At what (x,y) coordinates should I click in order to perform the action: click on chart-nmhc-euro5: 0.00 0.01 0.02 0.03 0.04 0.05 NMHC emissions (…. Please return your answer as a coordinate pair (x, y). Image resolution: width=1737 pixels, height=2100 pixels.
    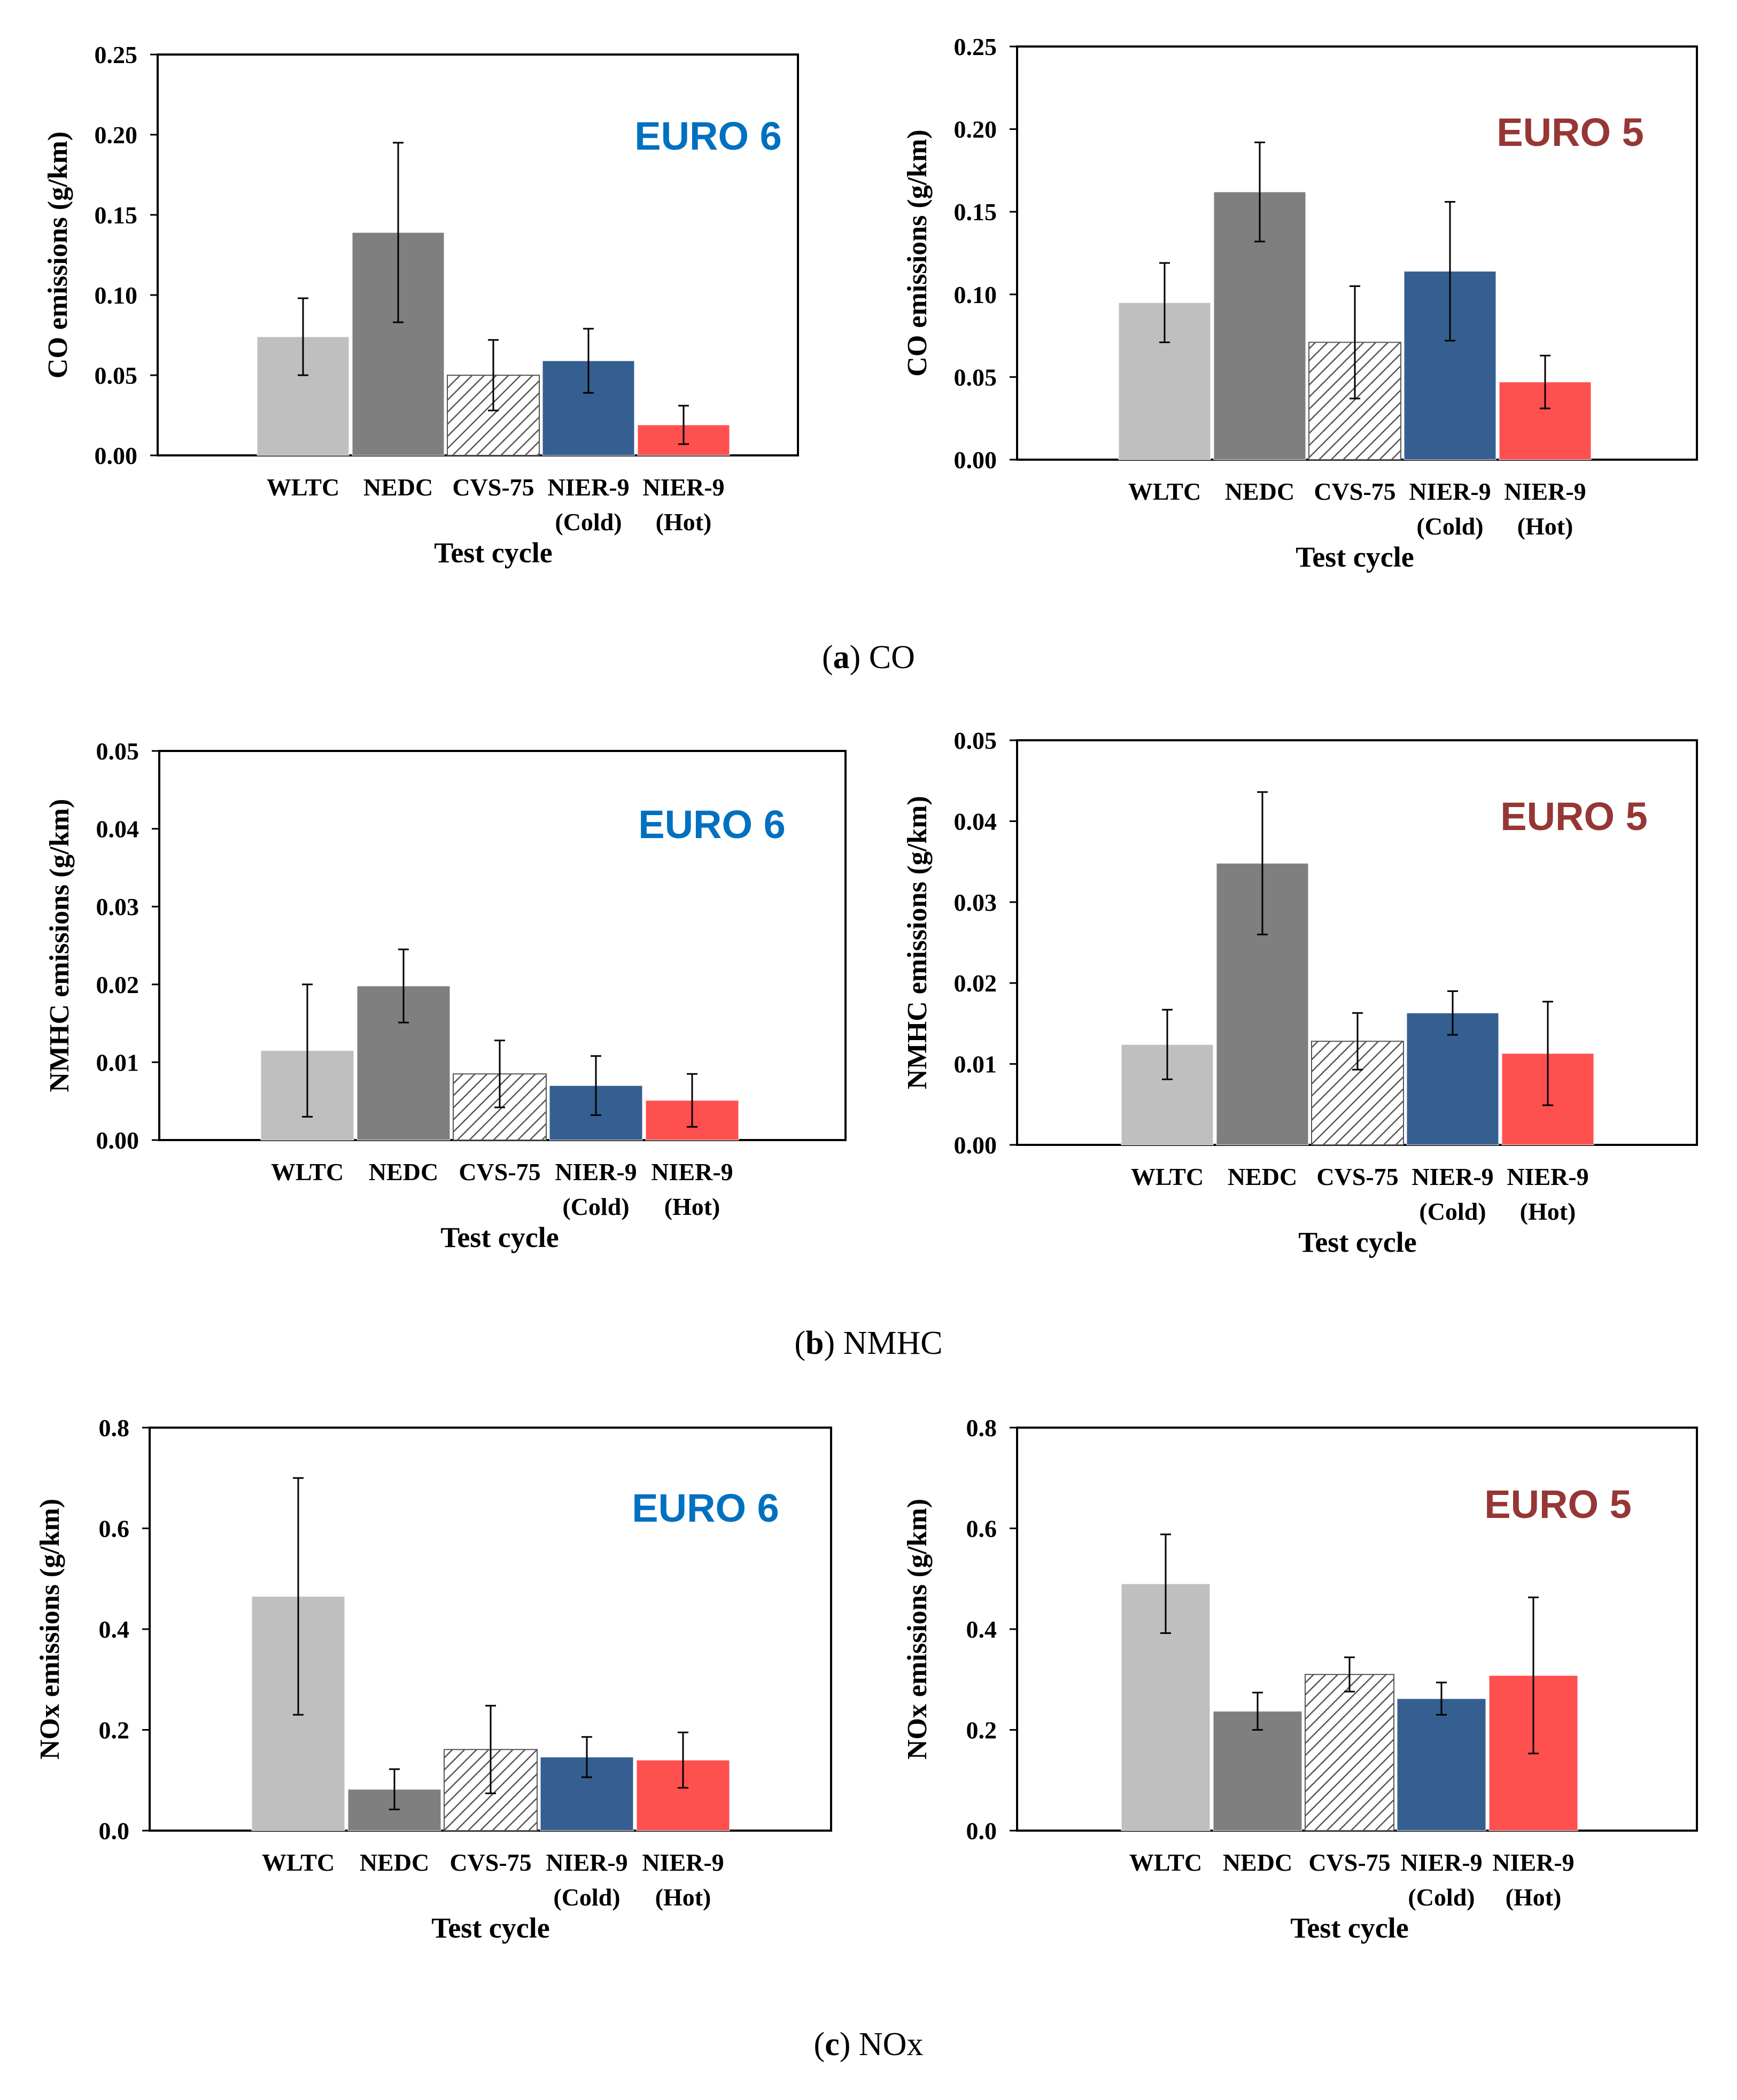
    Looking at the image, I should click on (1300, 992).